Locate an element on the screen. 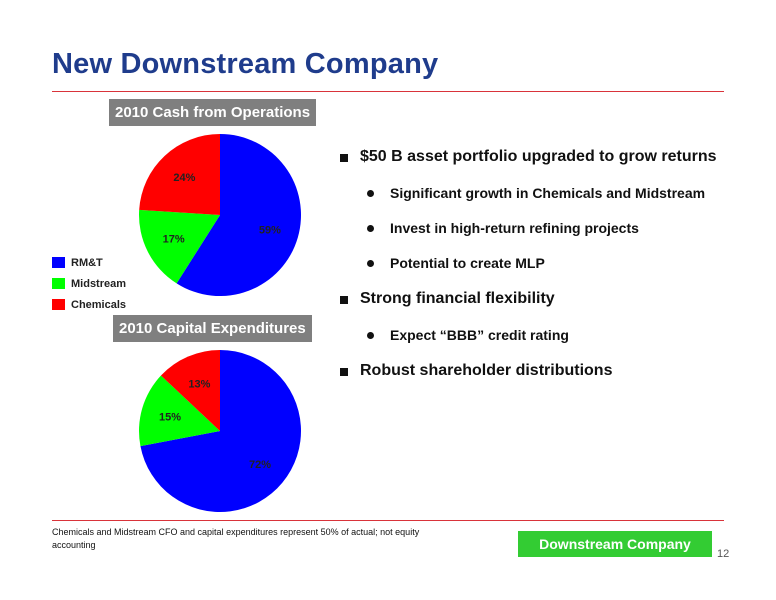  legend-swatch-midstream is located at coordinates (58, 283).